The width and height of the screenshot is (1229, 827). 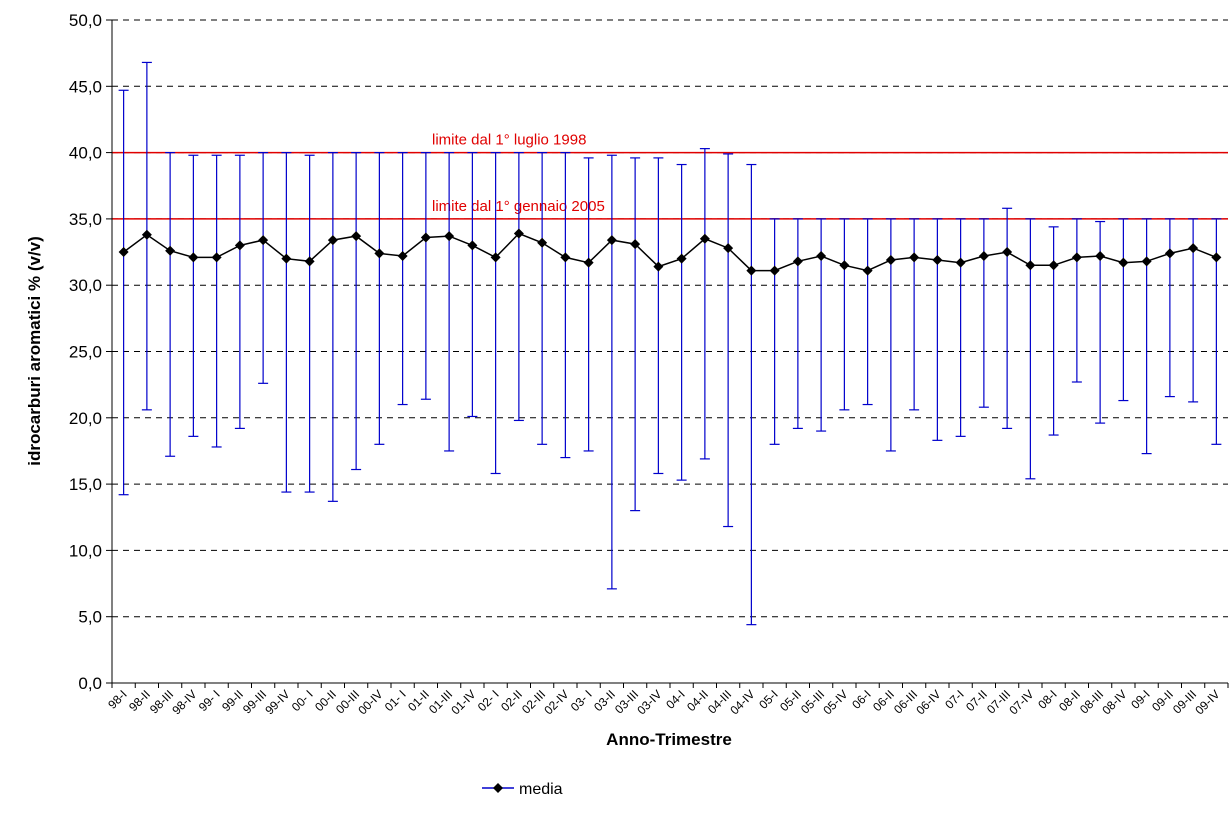 What do you see at coordinates (998, 701) in the screenshot?
I see `x-tick-label: 07-III` at bounding box center [998, 701].